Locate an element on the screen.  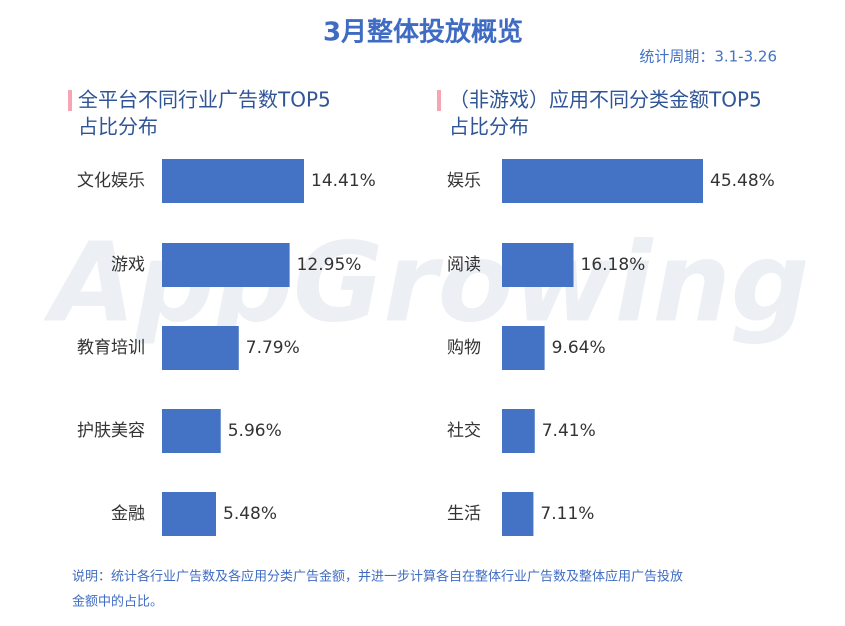
category-label: 文化娱乐 is located at coordinates (111, 181).